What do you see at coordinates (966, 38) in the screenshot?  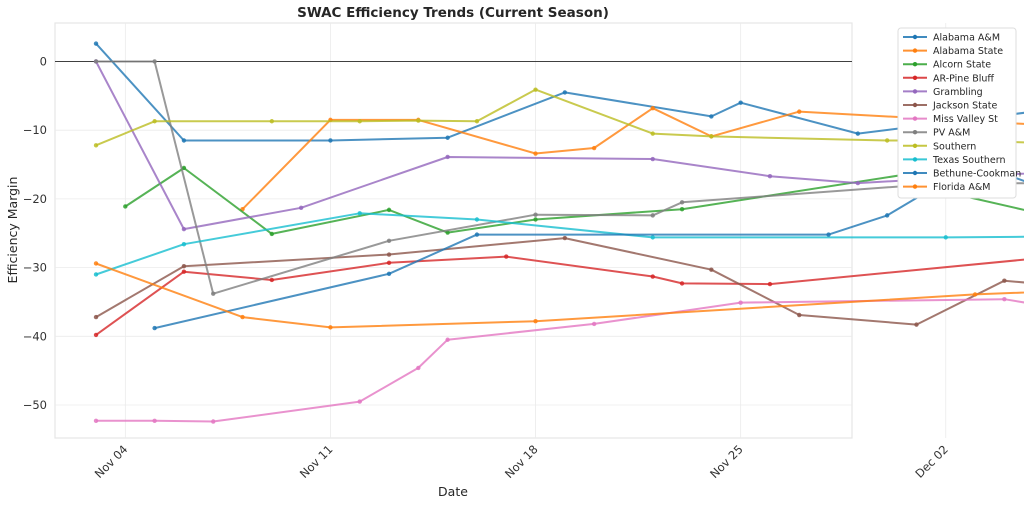 I see `legend-label: Alabama A&M` at bounding box center [966, 38].